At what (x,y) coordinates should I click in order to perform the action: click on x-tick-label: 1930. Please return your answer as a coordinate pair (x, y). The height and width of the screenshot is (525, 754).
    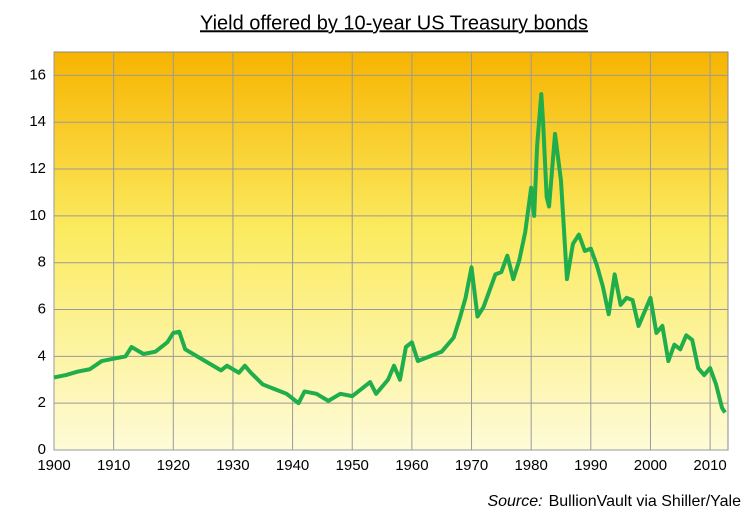
    Looking at the image, I should click on (232, 465).